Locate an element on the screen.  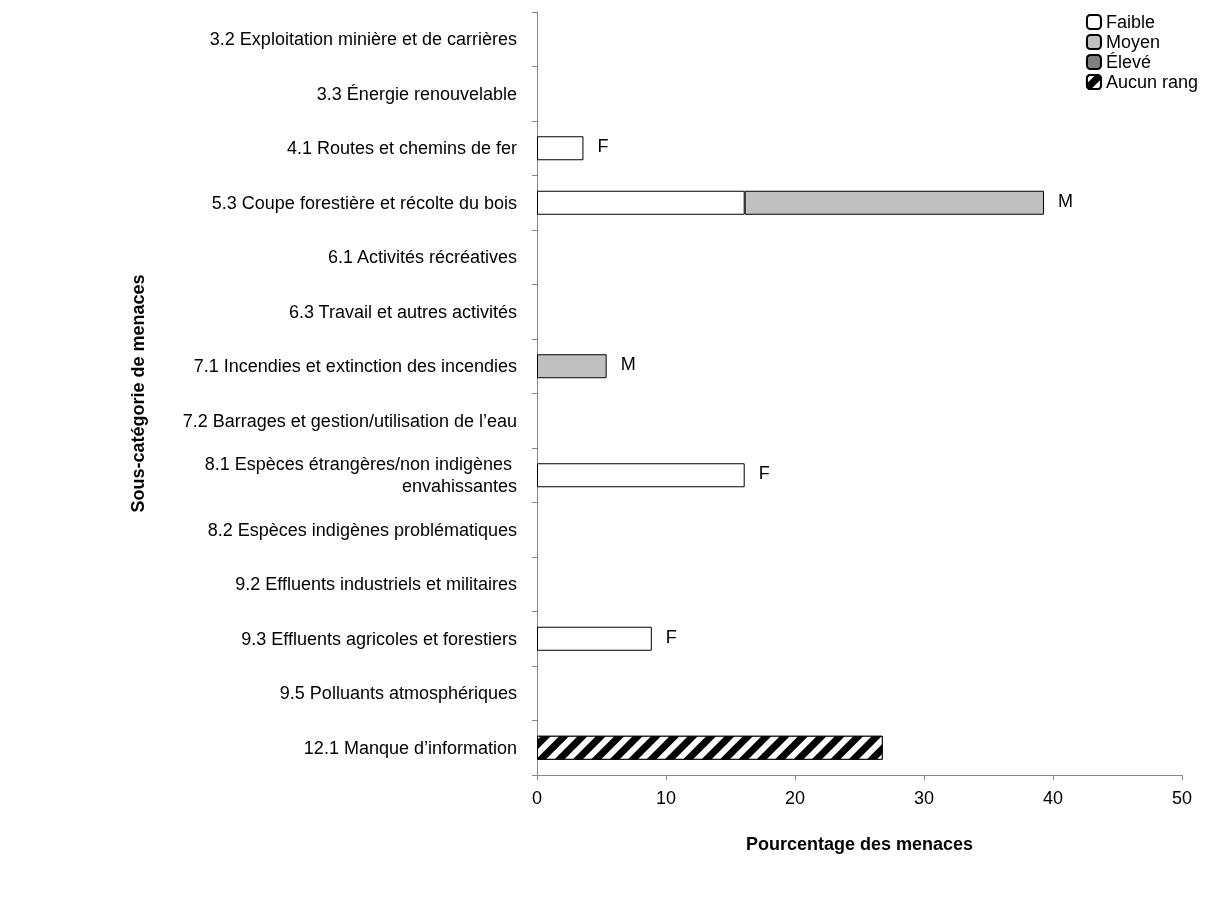
y-tick-label: 7.2 Barrages et gestion/utilisation de l’eau is located at coordinates (349, 420).